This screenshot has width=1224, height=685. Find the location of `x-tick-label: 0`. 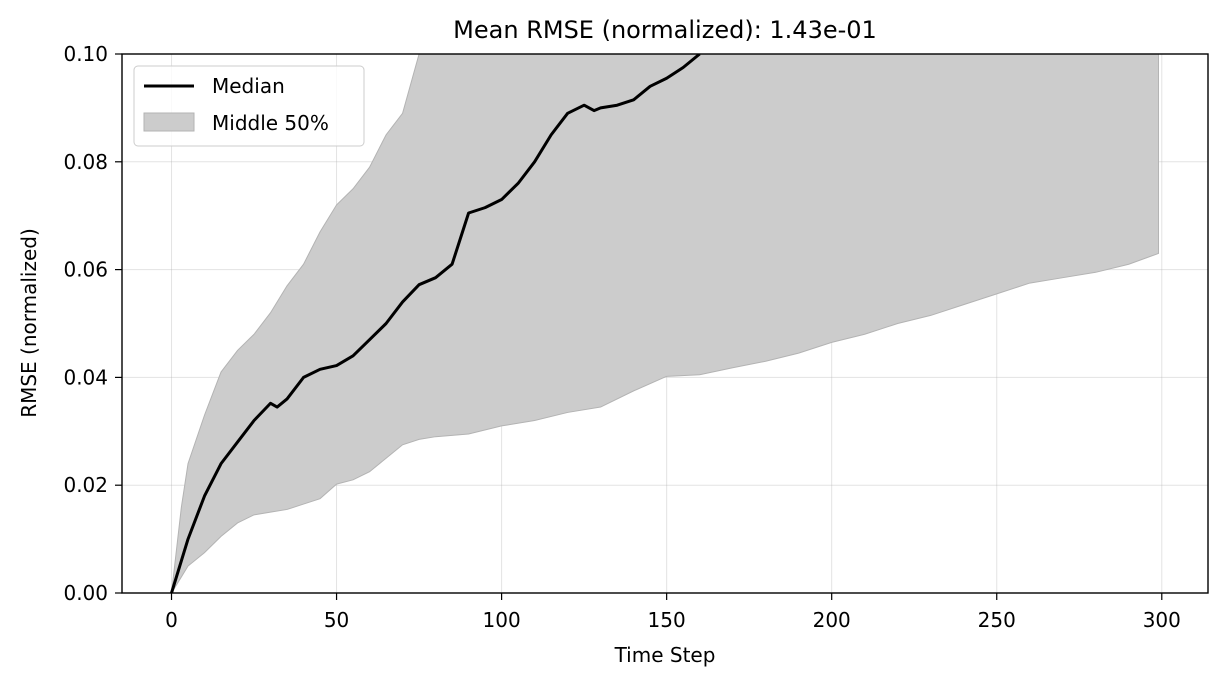

x-tick-label: 0 is located at coordinates (171, 620).